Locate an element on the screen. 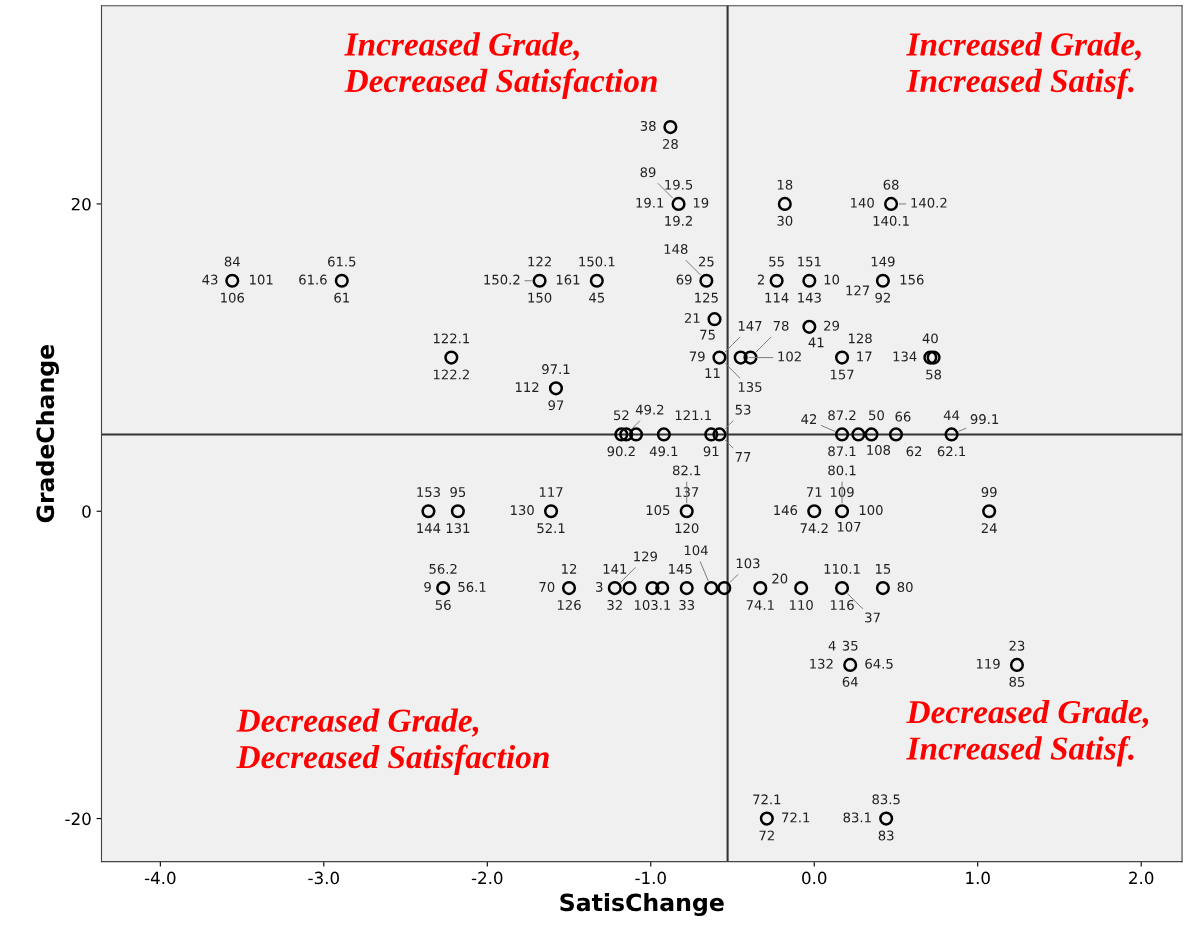 The image size is (1194, 951). annotation: 29 is located at coordinates (832, 325).